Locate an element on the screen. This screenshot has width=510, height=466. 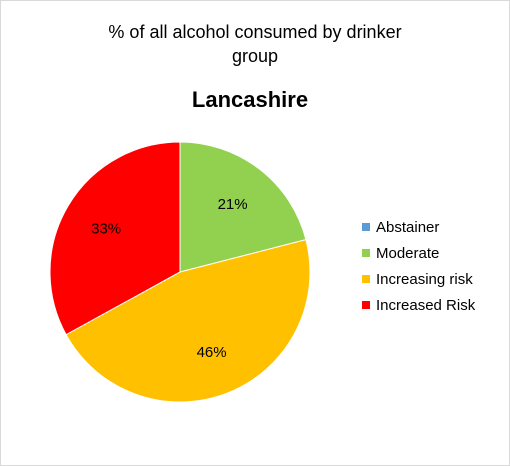
pie-slice-increased-risk is located at coordinates (115, 238).